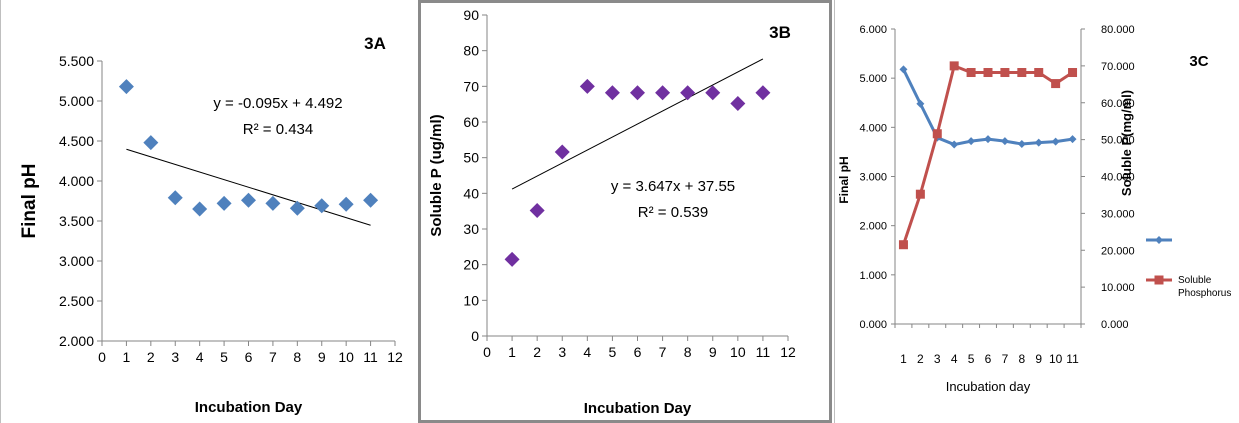  I want to click on x-axis-title: Incubation day, so click(988, 386).